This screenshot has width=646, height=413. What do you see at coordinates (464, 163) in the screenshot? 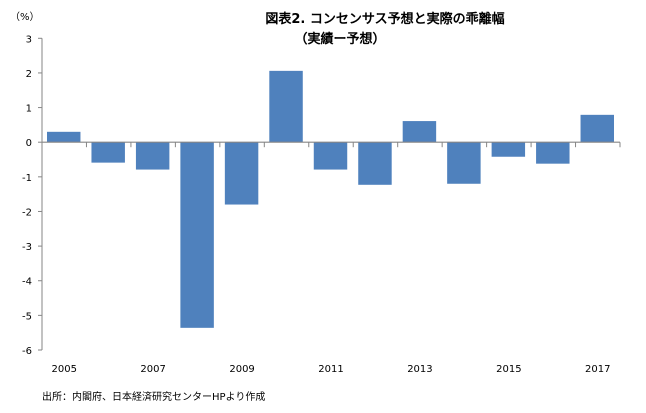
I see `bar-2014` at bounding box center [464, 163].